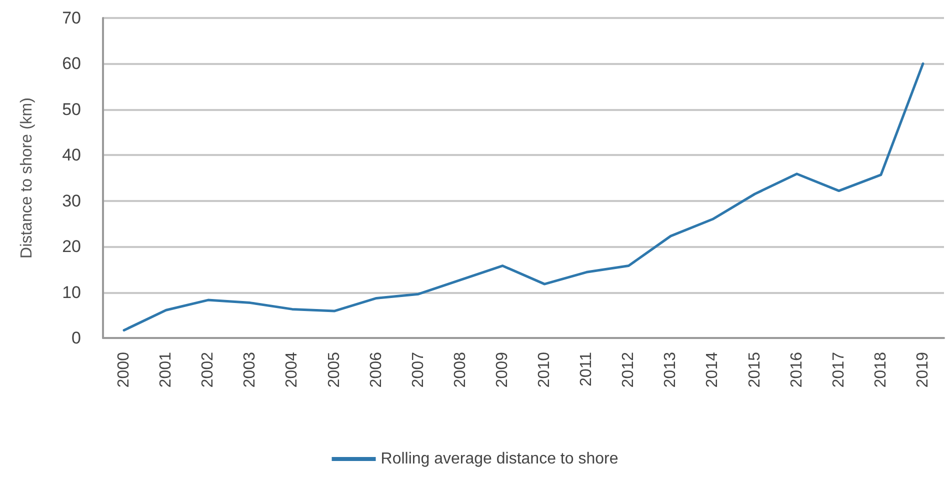 The height and width of the screenshot is (477, 950). I want to click on x-tick-label: 2009, so click(502, 370).